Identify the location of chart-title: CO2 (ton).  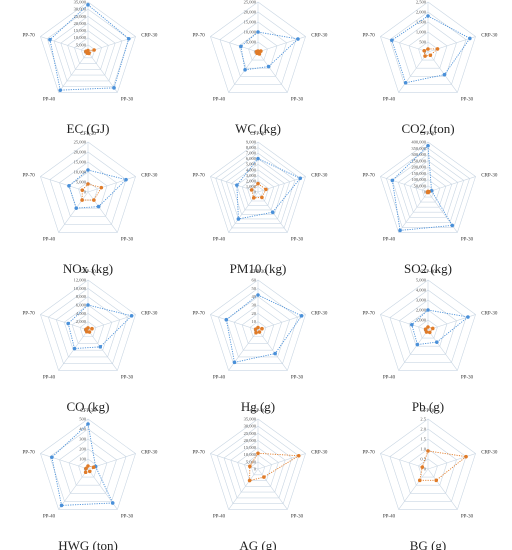
(427, 128).